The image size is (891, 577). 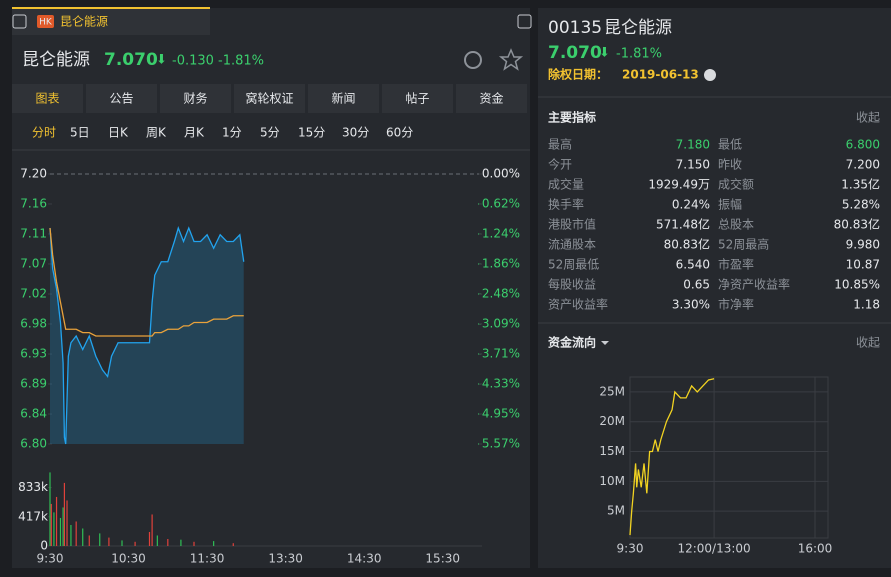 I want to click on period-button: 5分, so click(x=270, y=133).